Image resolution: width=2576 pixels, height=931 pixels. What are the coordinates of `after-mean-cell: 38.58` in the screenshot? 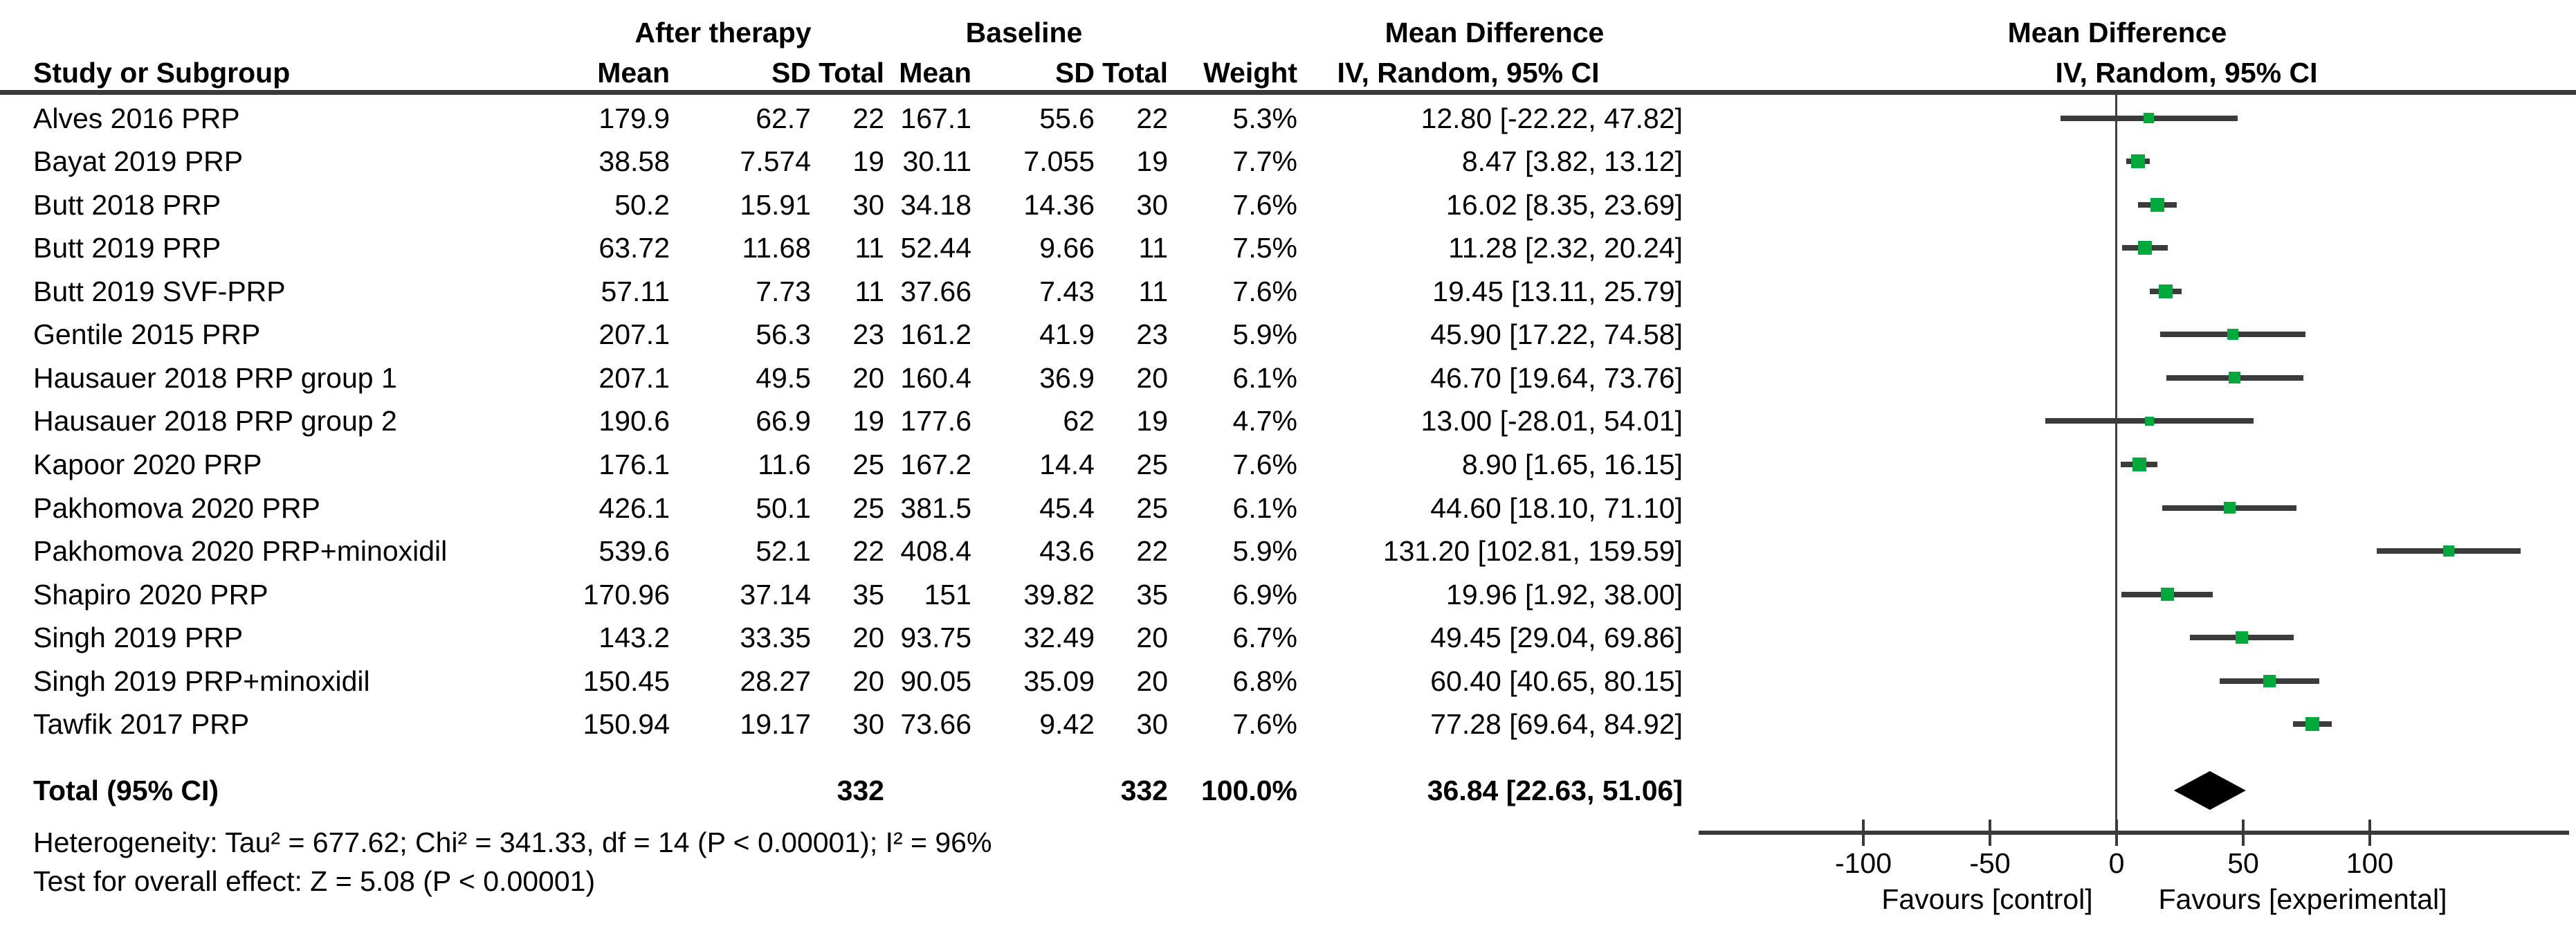 It's located at (635, 161).